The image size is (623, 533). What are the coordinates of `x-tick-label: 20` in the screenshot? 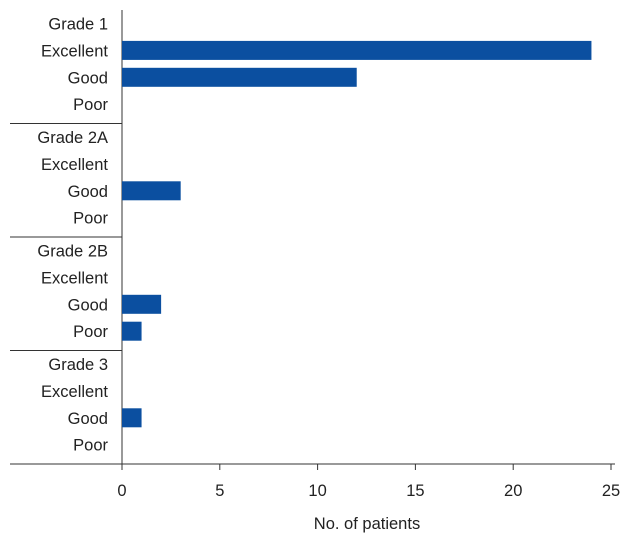 It's located at (513, 491).